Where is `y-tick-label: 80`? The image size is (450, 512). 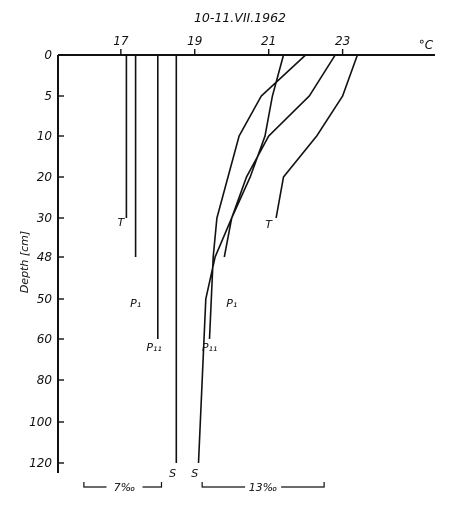
y-tick-label: 80 is located at coordinates (45, 380).